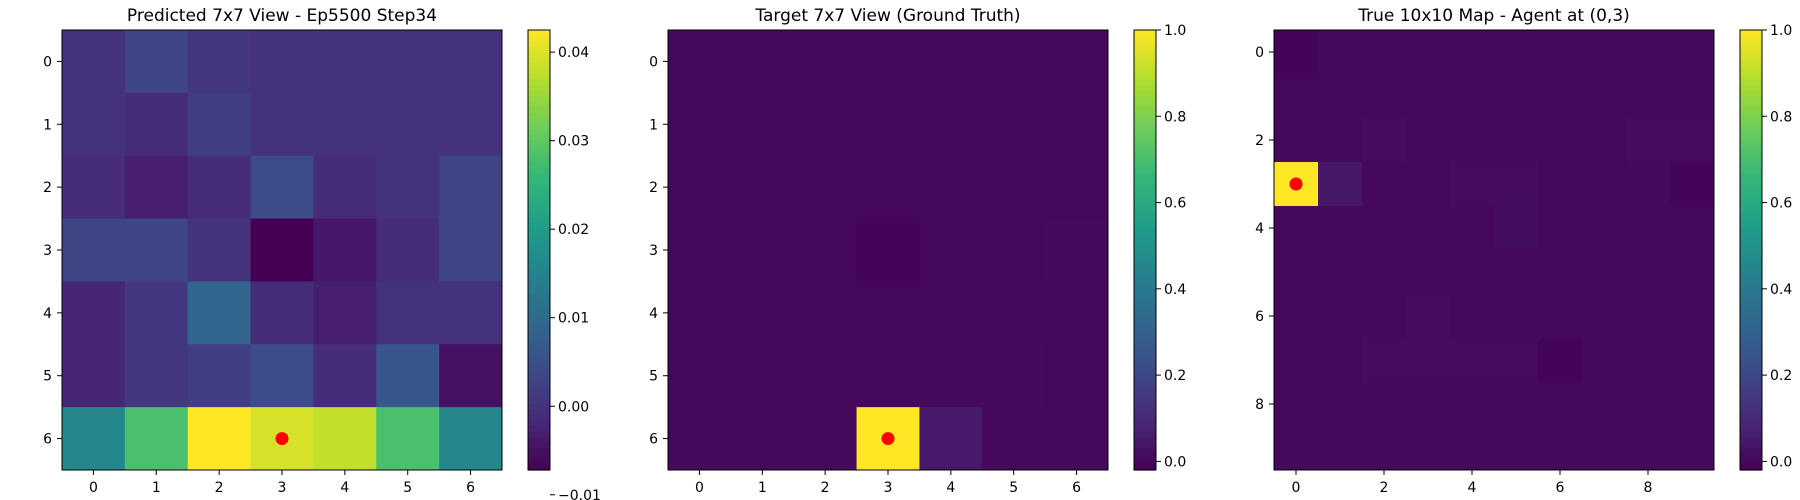 The height and width of the screenshot is (500, 1800). I want to click on colorbar-tick-label: 0.02, so click(573, 230).